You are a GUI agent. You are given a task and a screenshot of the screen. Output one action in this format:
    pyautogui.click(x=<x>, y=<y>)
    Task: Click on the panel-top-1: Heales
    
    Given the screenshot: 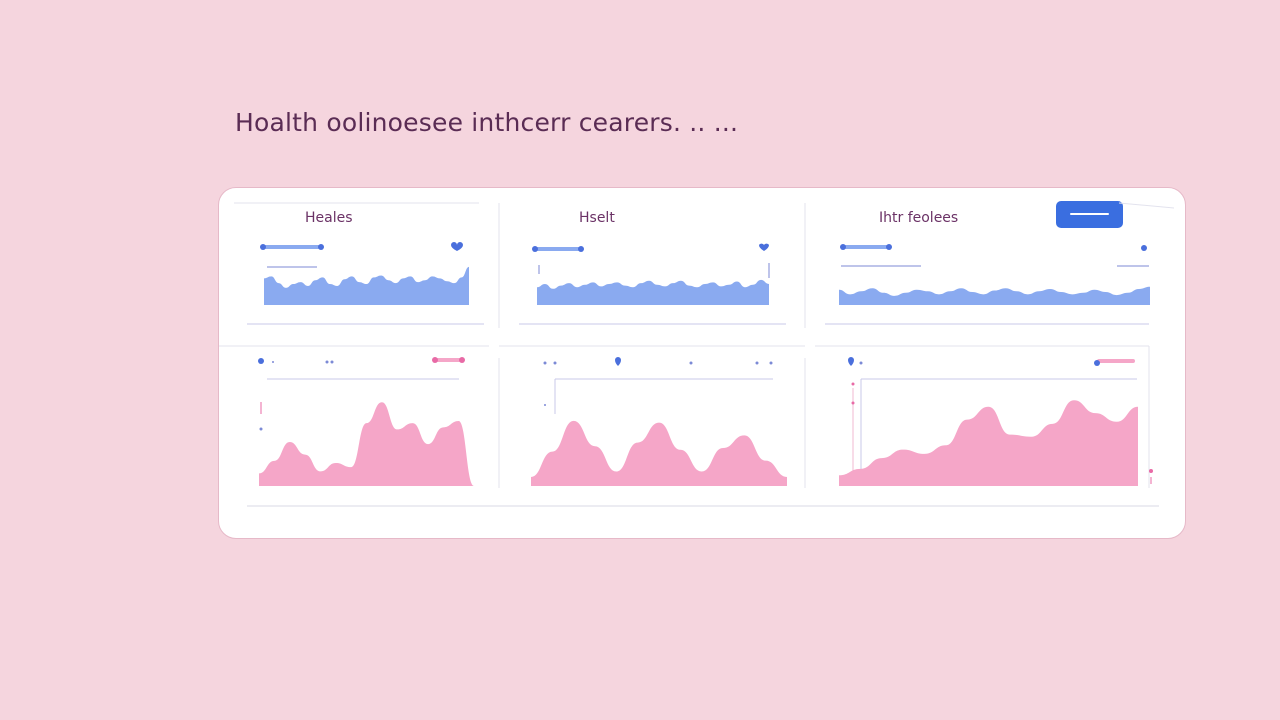 What is the action you would take?
    pyautogui.click(x=365, y=263)
    